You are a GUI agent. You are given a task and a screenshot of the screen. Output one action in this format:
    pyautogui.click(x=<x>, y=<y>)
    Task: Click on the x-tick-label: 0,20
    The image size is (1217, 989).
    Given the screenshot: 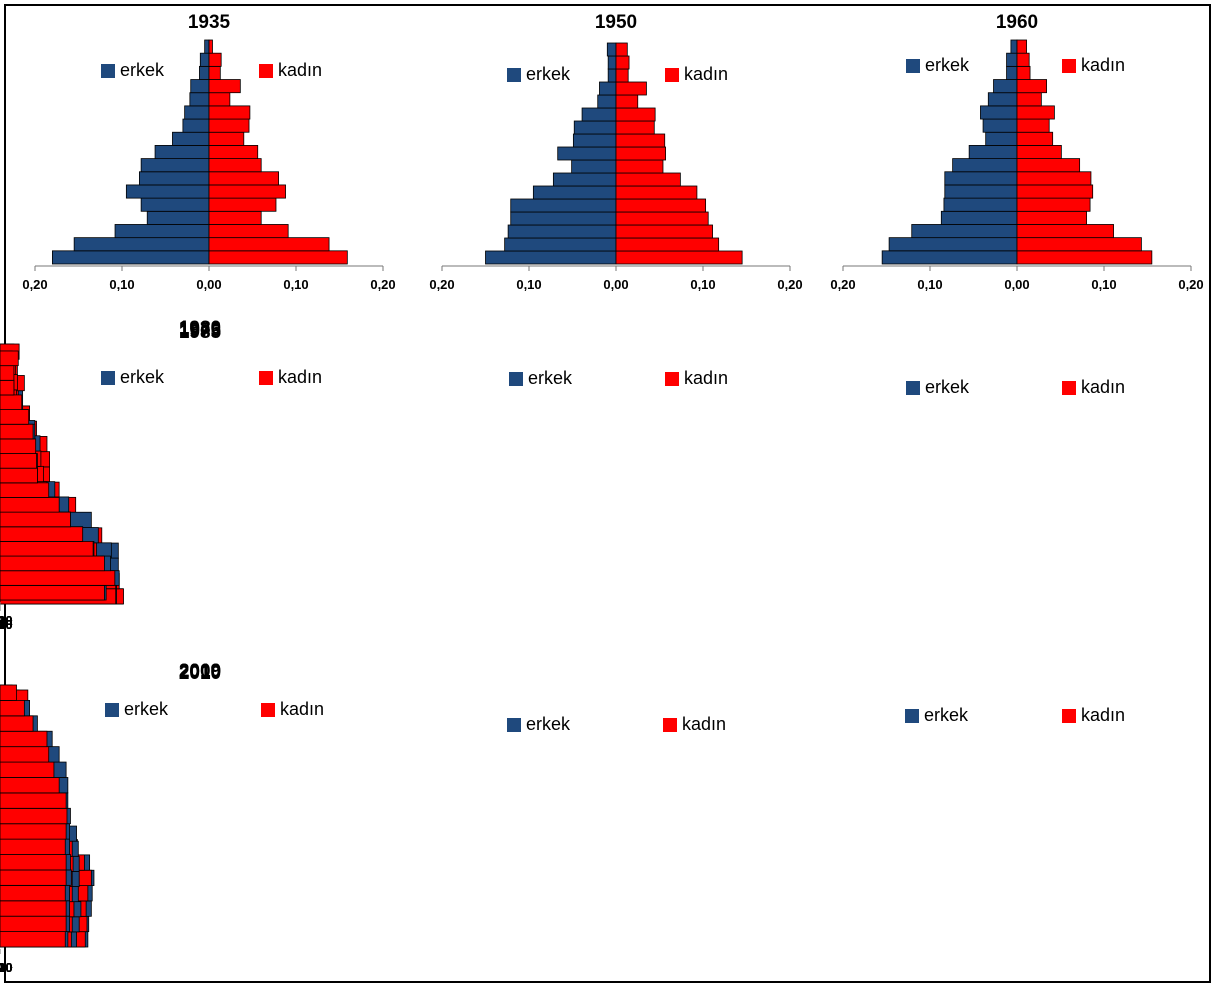 What is the action you would take?
    pyautogui.click(x=6, y=967)
    